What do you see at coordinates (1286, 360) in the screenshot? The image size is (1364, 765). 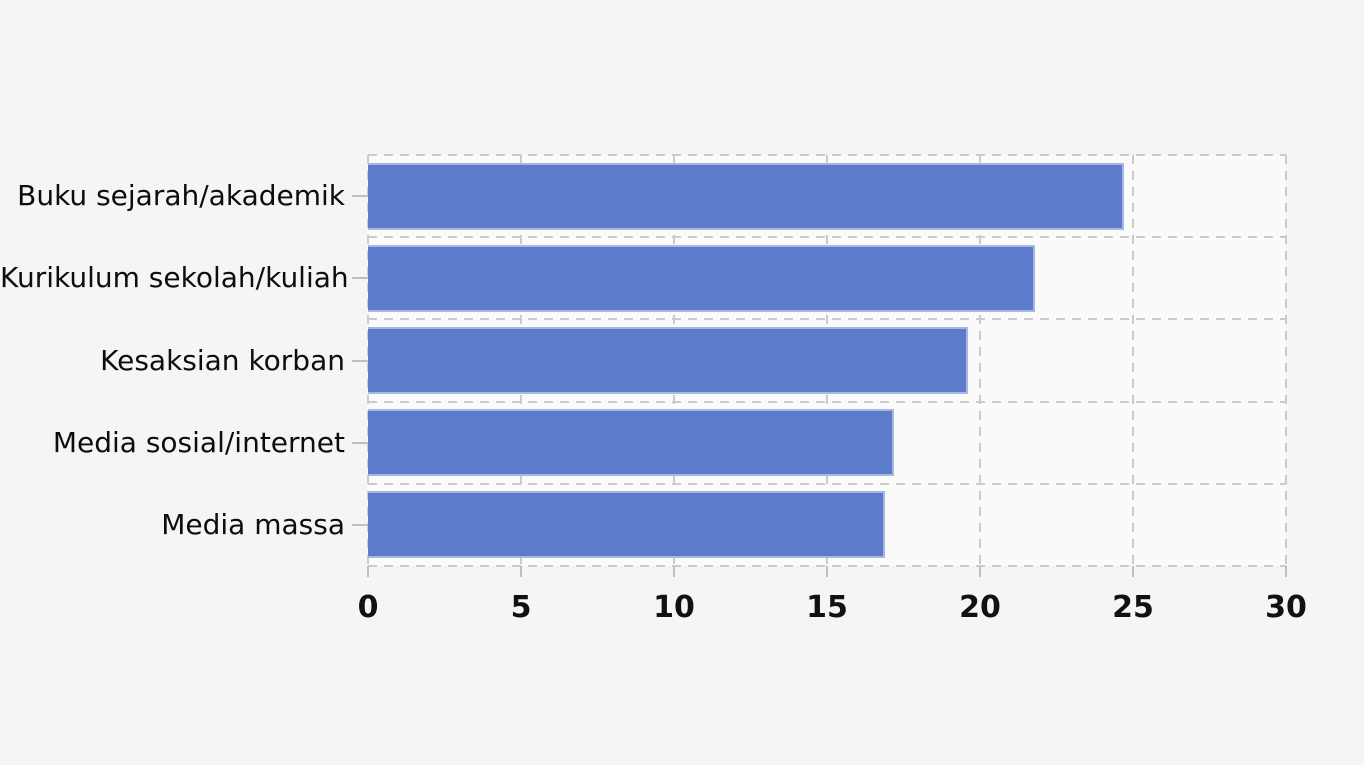 I see `plot-border-right` at bounding box center [1286, 360].